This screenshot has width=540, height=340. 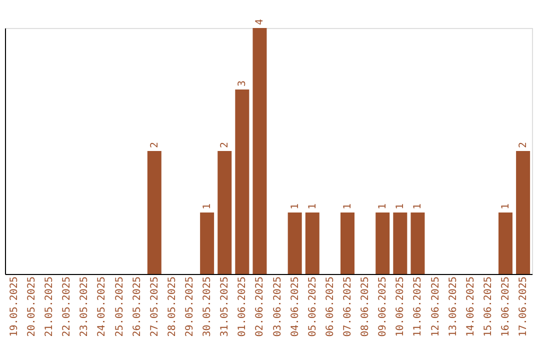 I want to click on x-tick-label: 14.06.2025, so click(x=470, y=306).